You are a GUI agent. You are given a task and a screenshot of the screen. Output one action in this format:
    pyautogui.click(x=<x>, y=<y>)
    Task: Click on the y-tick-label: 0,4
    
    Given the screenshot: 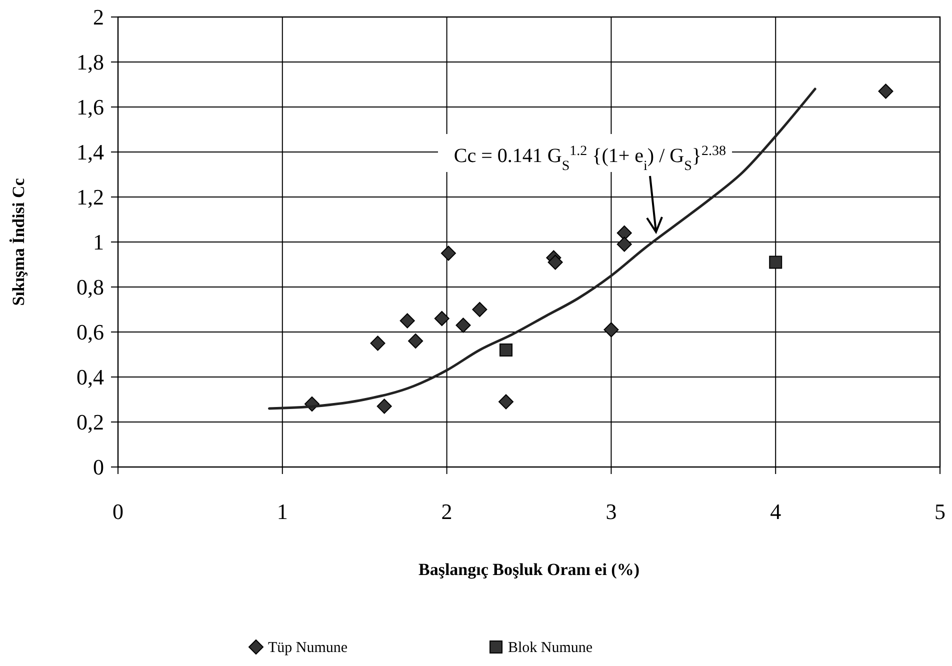 What is the action you would take?
    pyautogui.click(x=90, y=377)
    